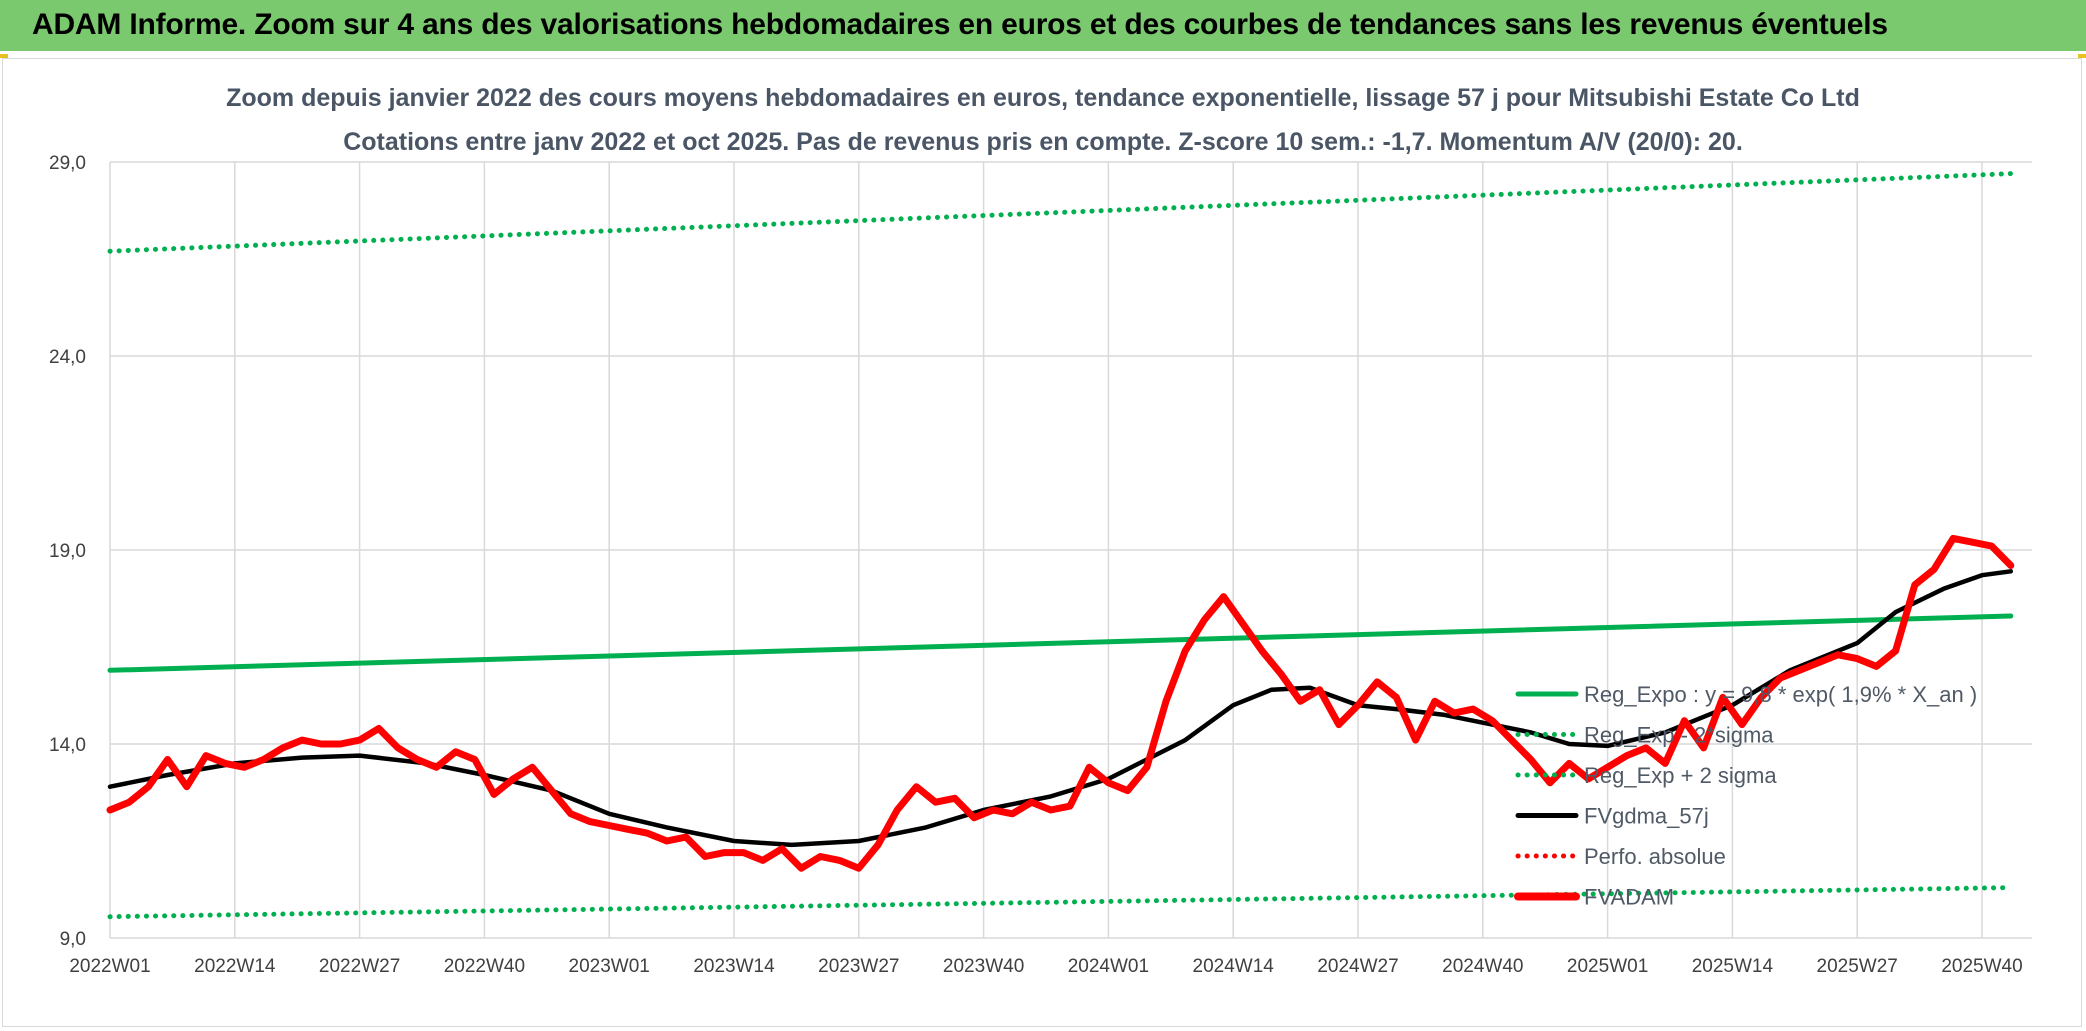 This screenshot has width=2086, height=1031. What do you see at coordinates (359, 966) in the screenshot?
I see `x-tick-label: 2022W27` at bounding box center [359, 966].